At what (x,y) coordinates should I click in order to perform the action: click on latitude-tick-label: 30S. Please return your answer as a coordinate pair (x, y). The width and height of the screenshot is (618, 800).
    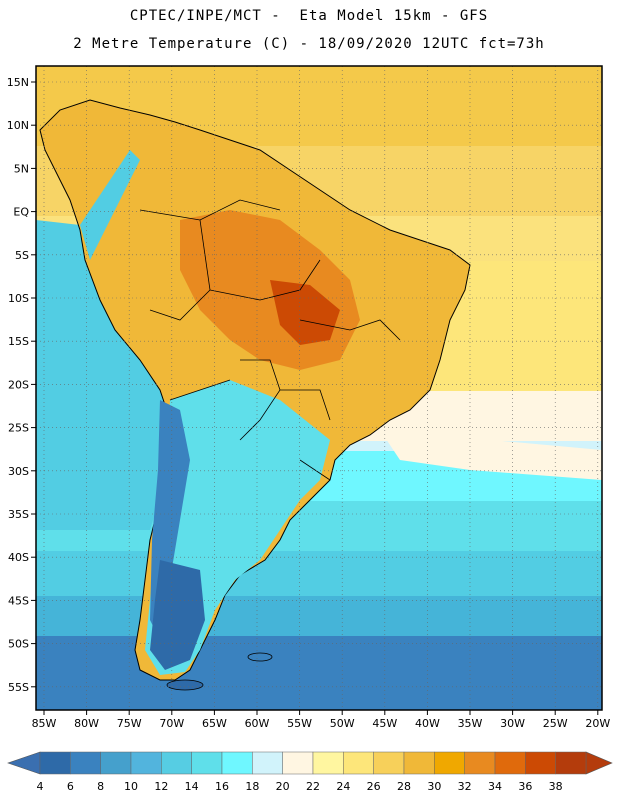
    Looking at the image, I should click on (18, 471).